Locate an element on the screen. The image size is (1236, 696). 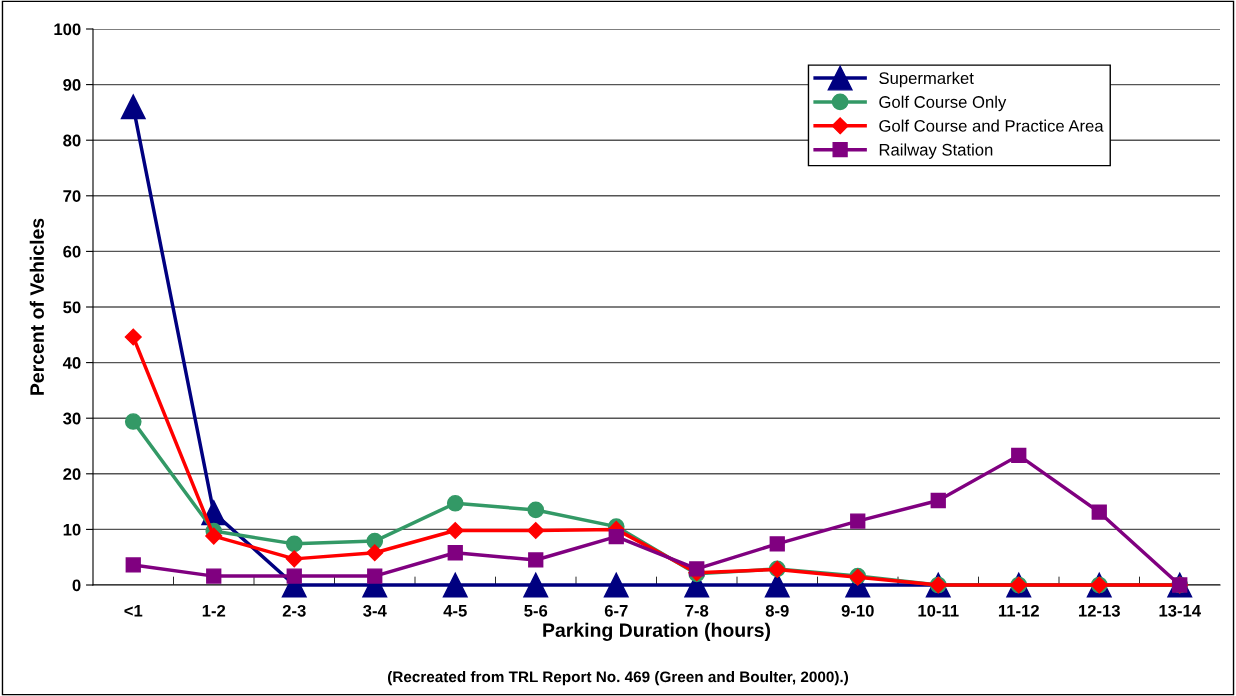
x-tick-label: 5-6 is located at coordinates (536, 610).